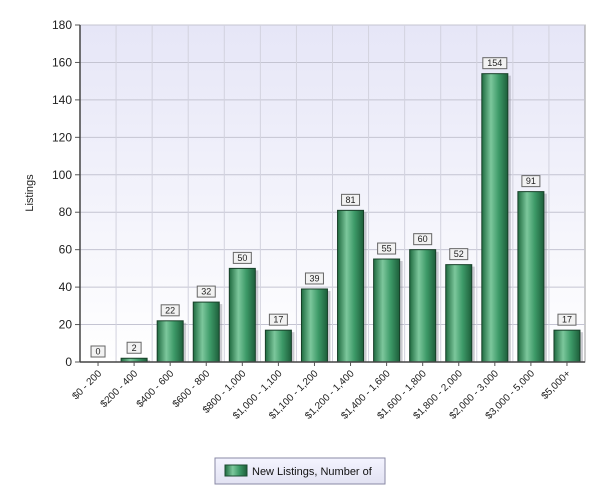 This screenshot has width=600, height=500. I want to click on data-label: 154, so click(494, 63).